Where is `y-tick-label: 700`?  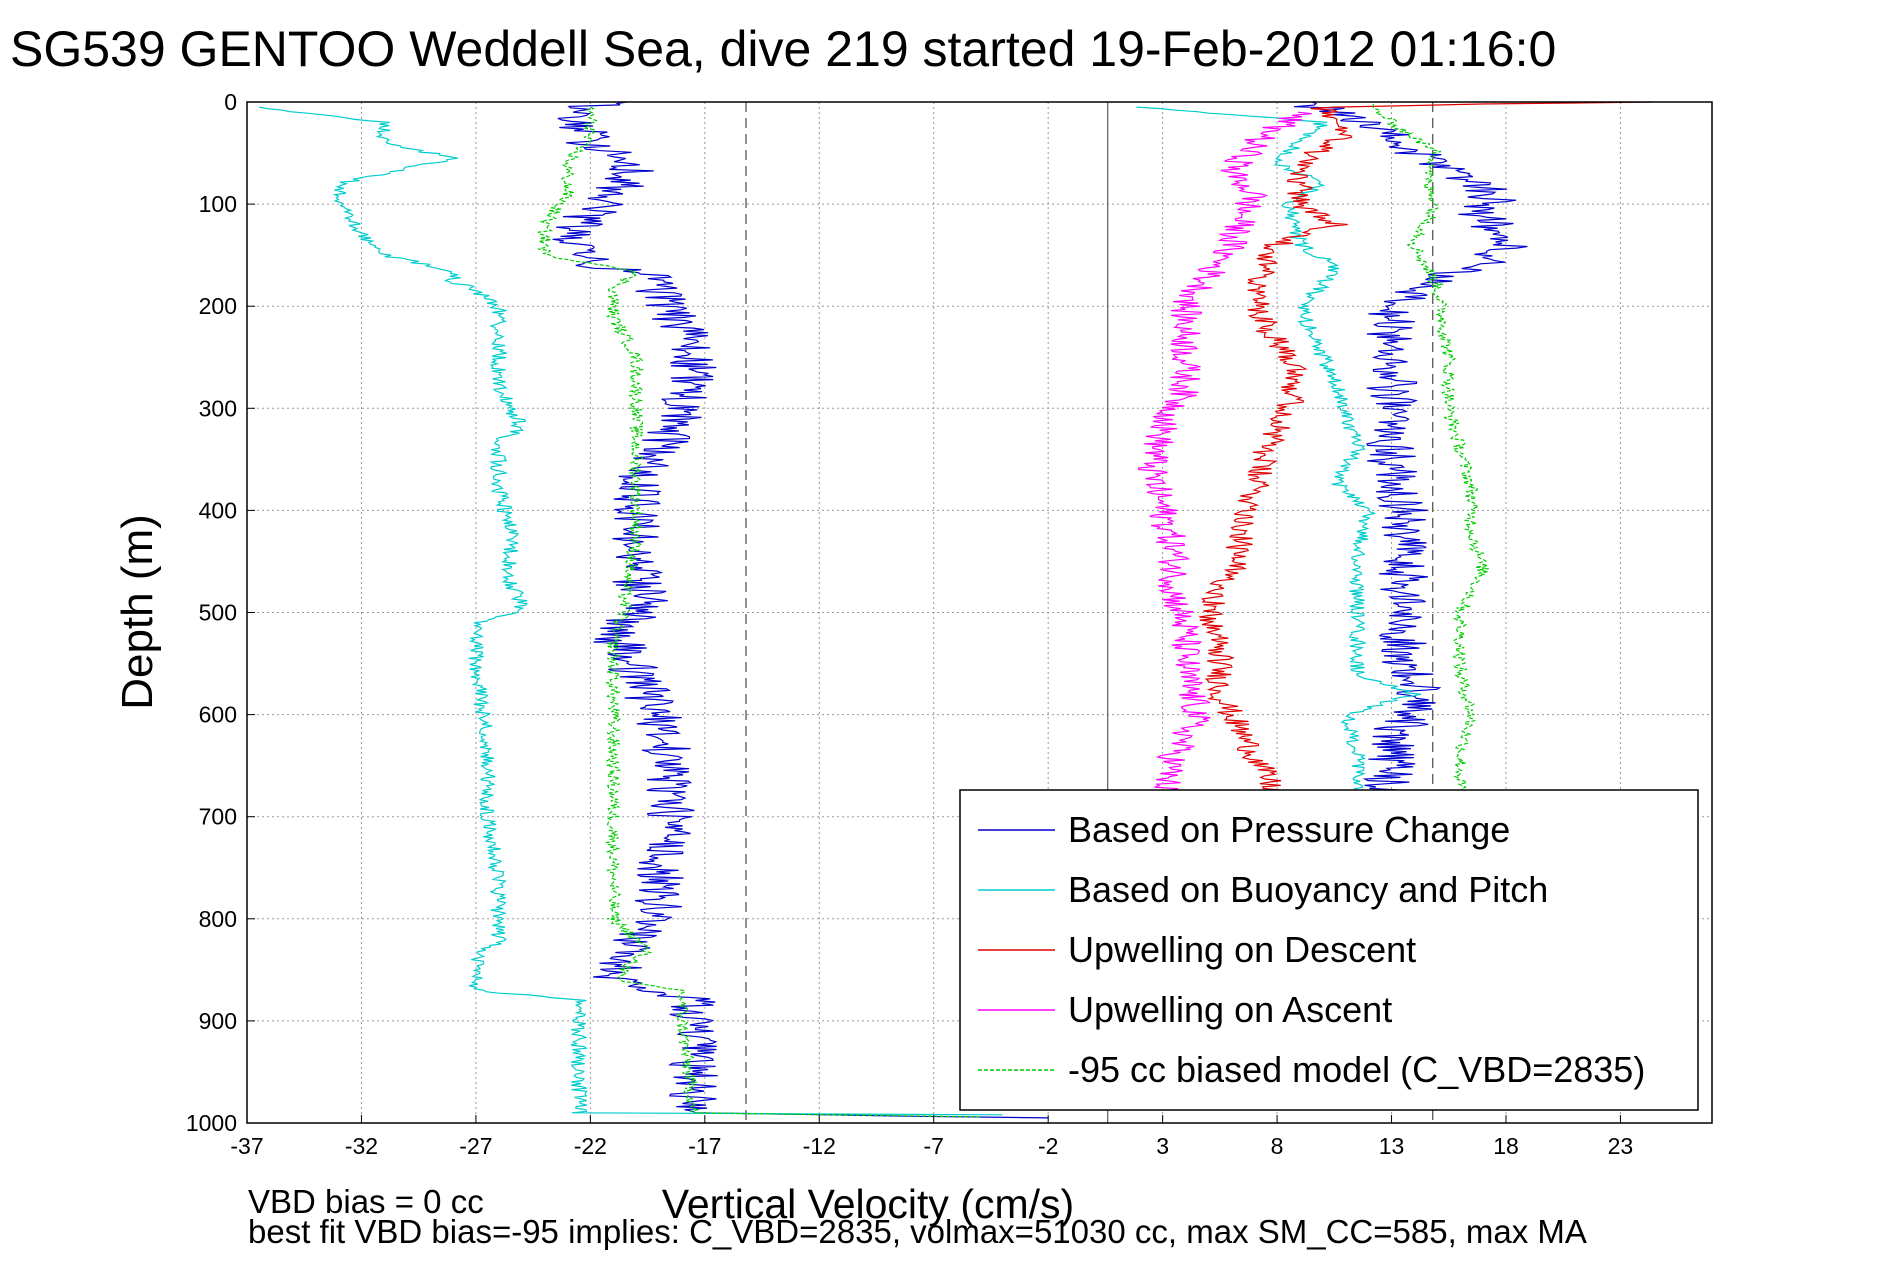
y-tick-label: 700 is located at coordinates (218, 817).